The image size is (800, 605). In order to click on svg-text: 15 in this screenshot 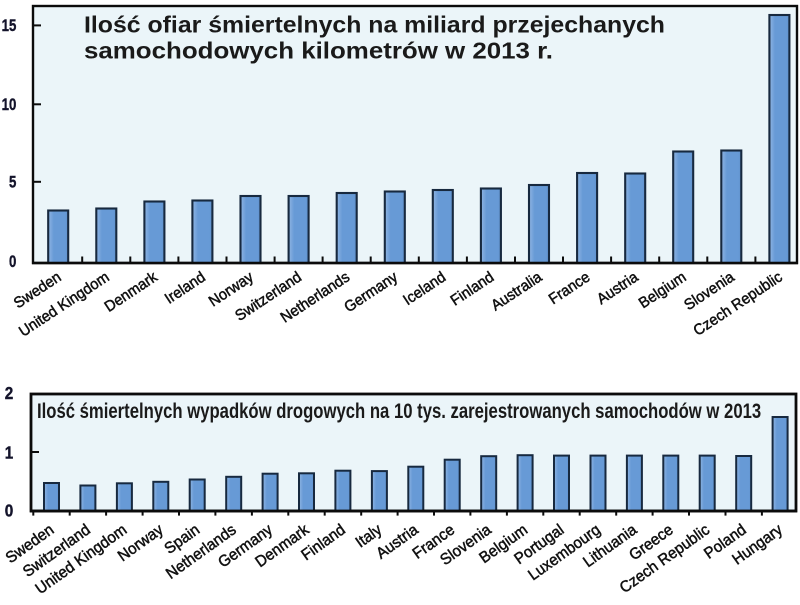, I will do `click(9, 26)`.